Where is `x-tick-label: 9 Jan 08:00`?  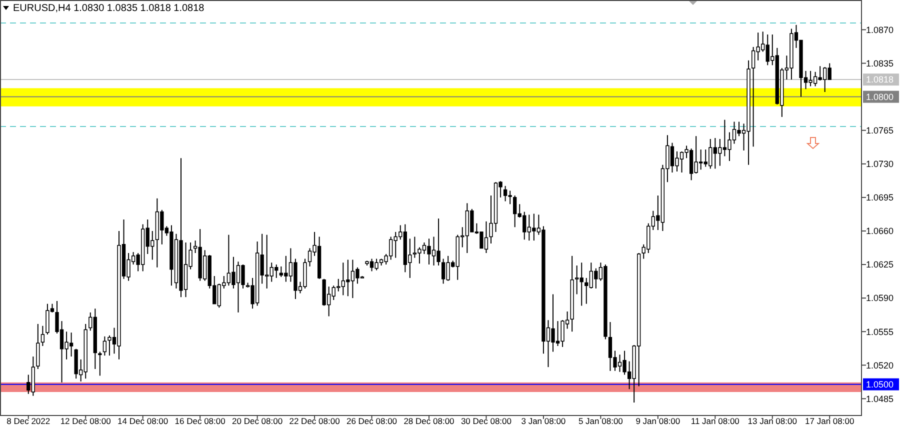
x-tick-label: 9 Jan 08:00 is located at coordinates (658, 421).